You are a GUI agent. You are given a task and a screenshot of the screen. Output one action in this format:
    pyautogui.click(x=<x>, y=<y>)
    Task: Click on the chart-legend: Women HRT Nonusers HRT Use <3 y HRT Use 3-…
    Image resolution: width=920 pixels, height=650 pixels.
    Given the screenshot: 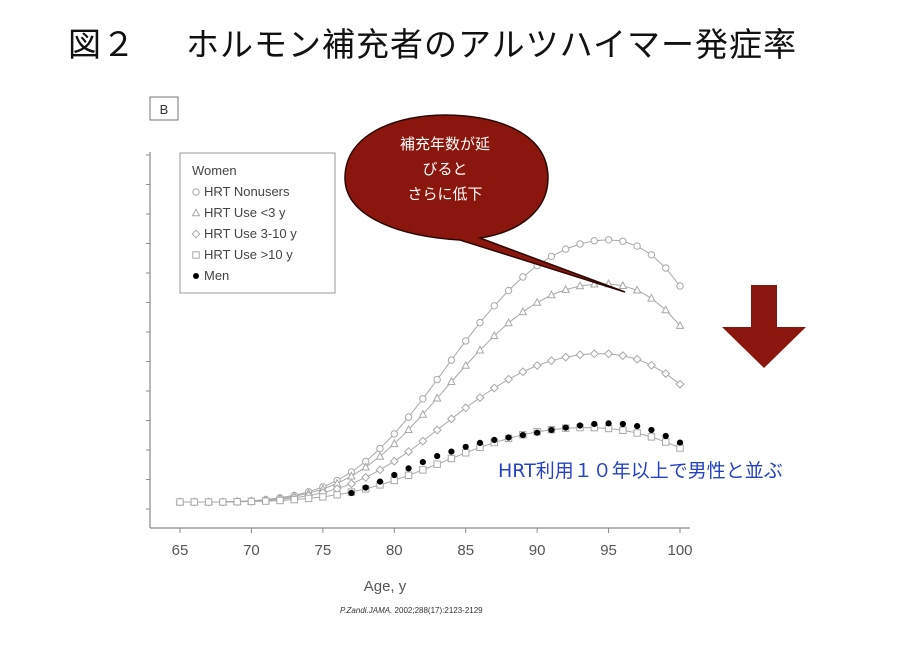 What is the action you would take?
    pyautogui.click(x=257, y=223)
    